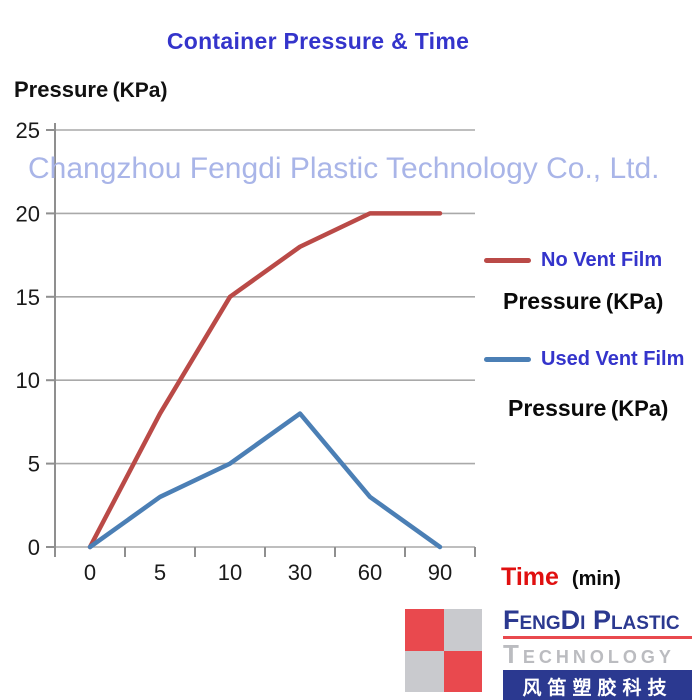  What do you see at coordinates (28, 130) in the screenshot?
I see `y-tick-label: 25` at bounding box center [28, 130].